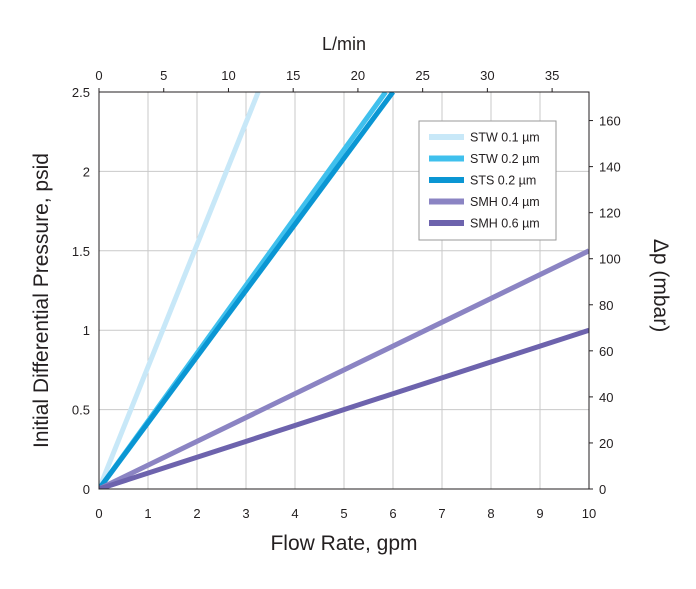 The height and width of the screenshot is (589, 696). What do you see at coordinates (610, 167) in the screenshot?
I see `y2-tick-label: 140` at bounding box center [610, 167].